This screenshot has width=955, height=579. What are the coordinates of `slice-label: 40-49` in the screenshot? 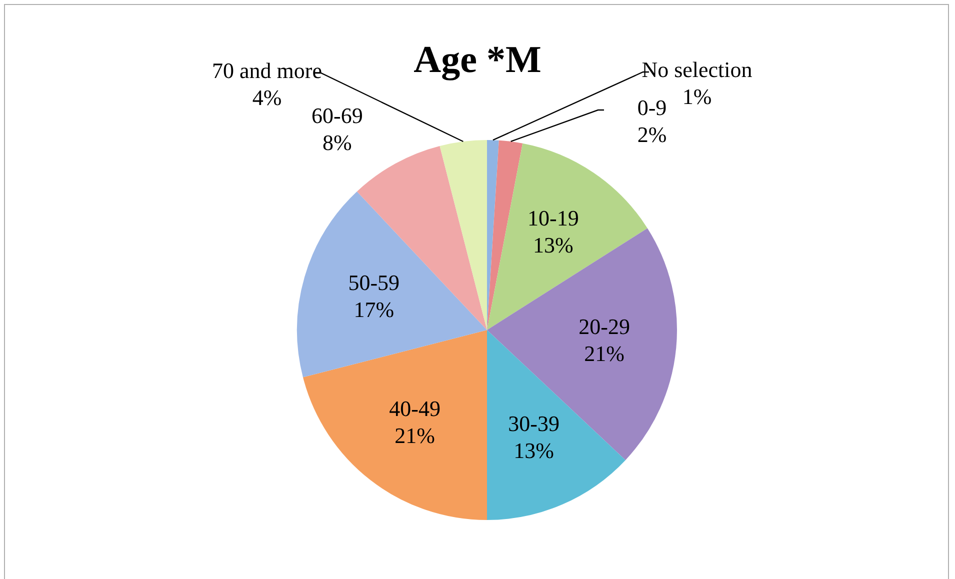 It's located at (414, 408).